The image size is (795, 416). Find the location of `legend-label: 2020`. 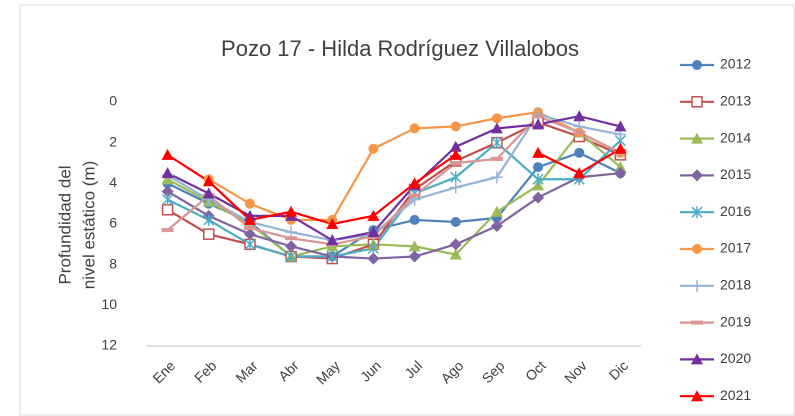

legend-label: 2020 is located at coordinates (735, 358).